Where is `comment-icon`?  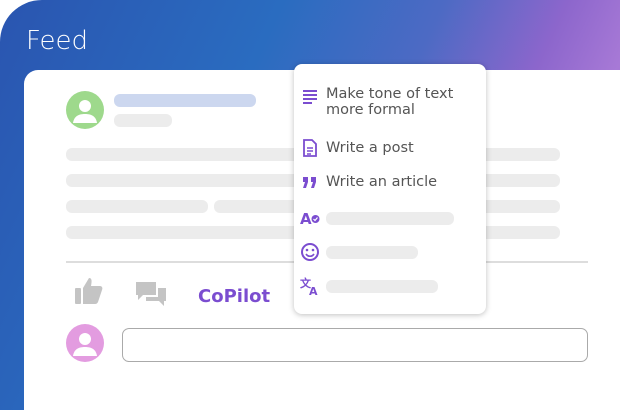 comment-icon is located at coordinates (151, 294).